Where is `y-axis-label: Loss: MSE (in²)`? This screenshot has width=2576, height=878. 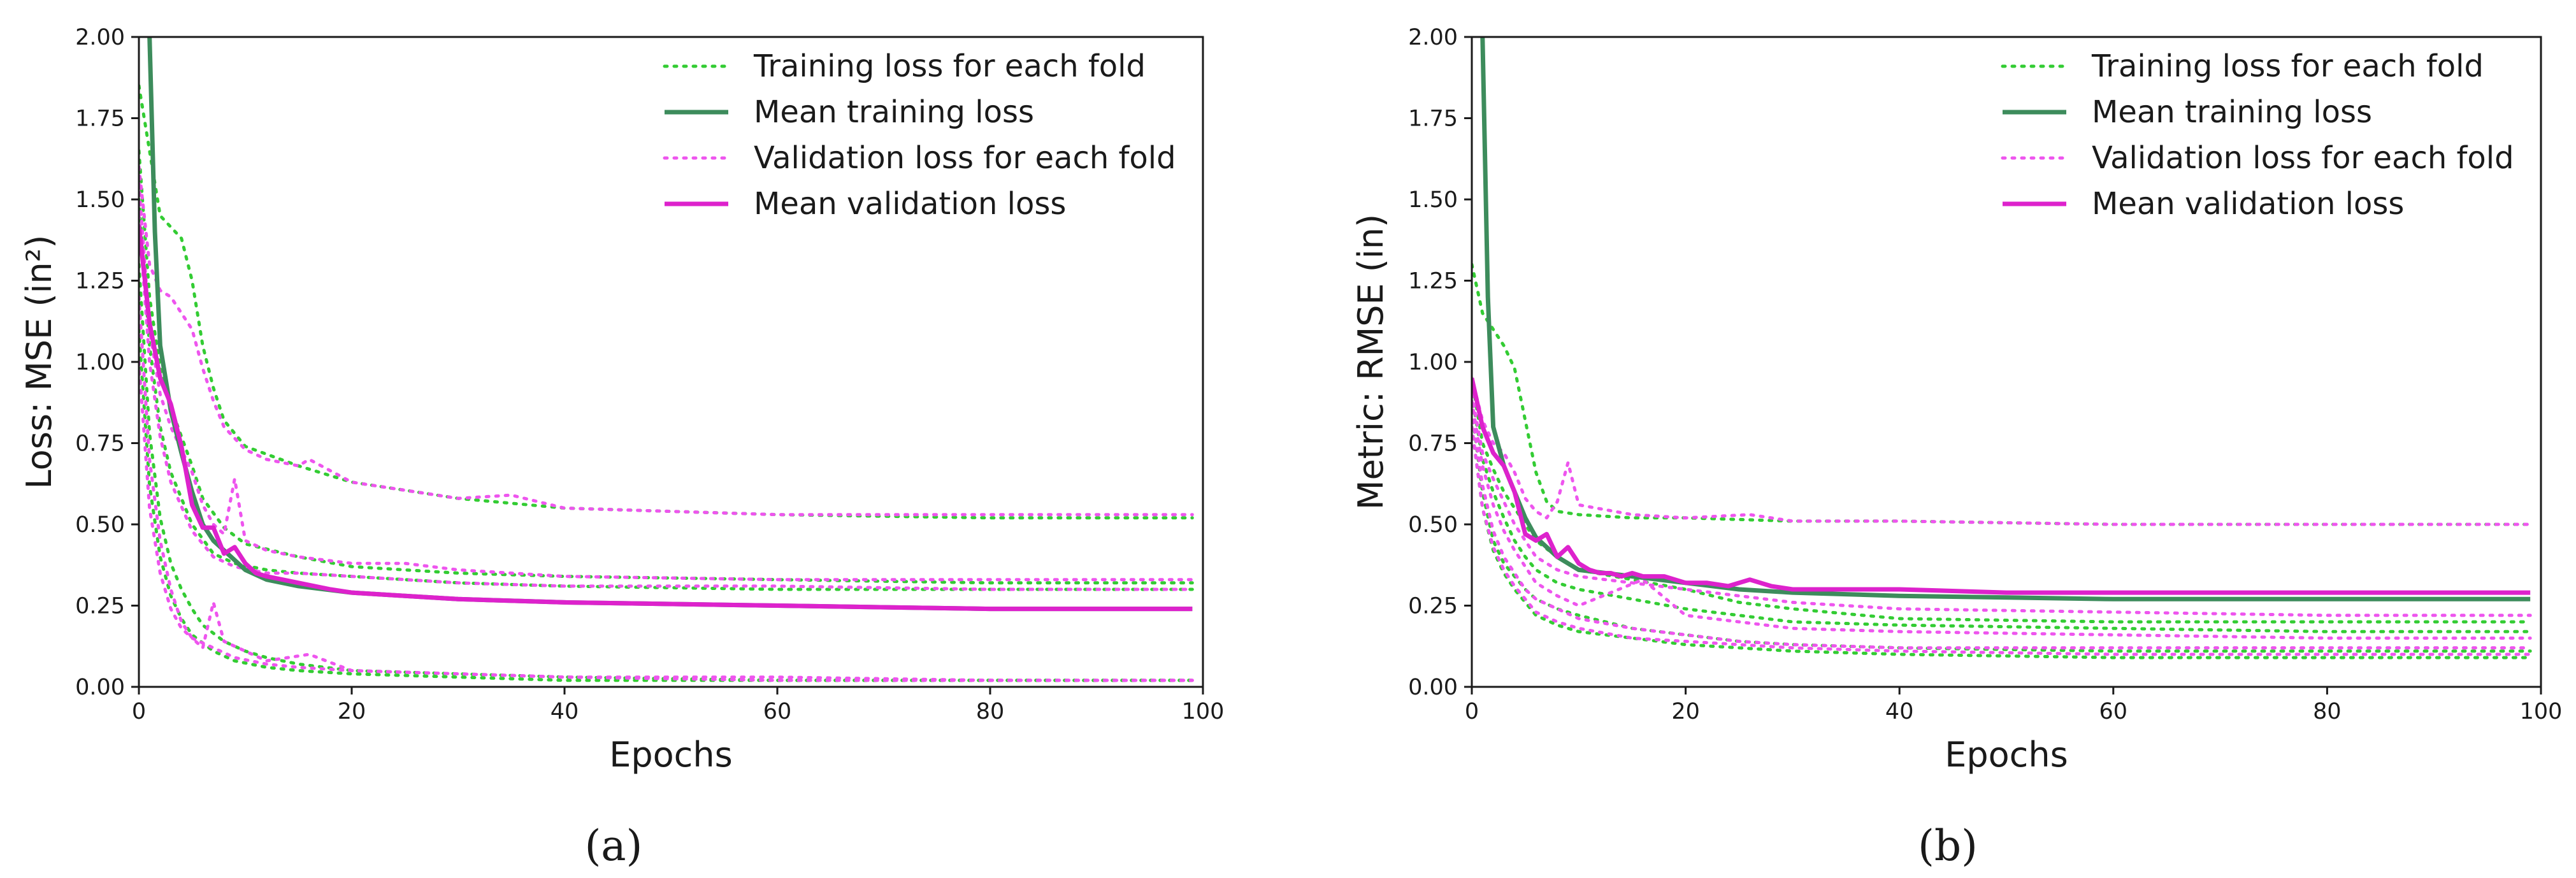 y-axis-label: Loss: MSE (in²) is located at coordinates (39, 362).